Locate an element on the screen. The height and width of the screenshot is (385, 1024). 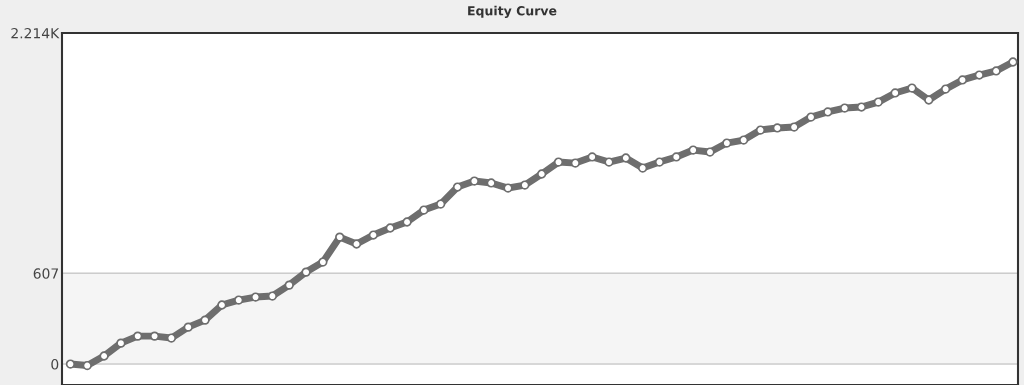
chart-title: Equity Curve is located at coordinates (512, 11).